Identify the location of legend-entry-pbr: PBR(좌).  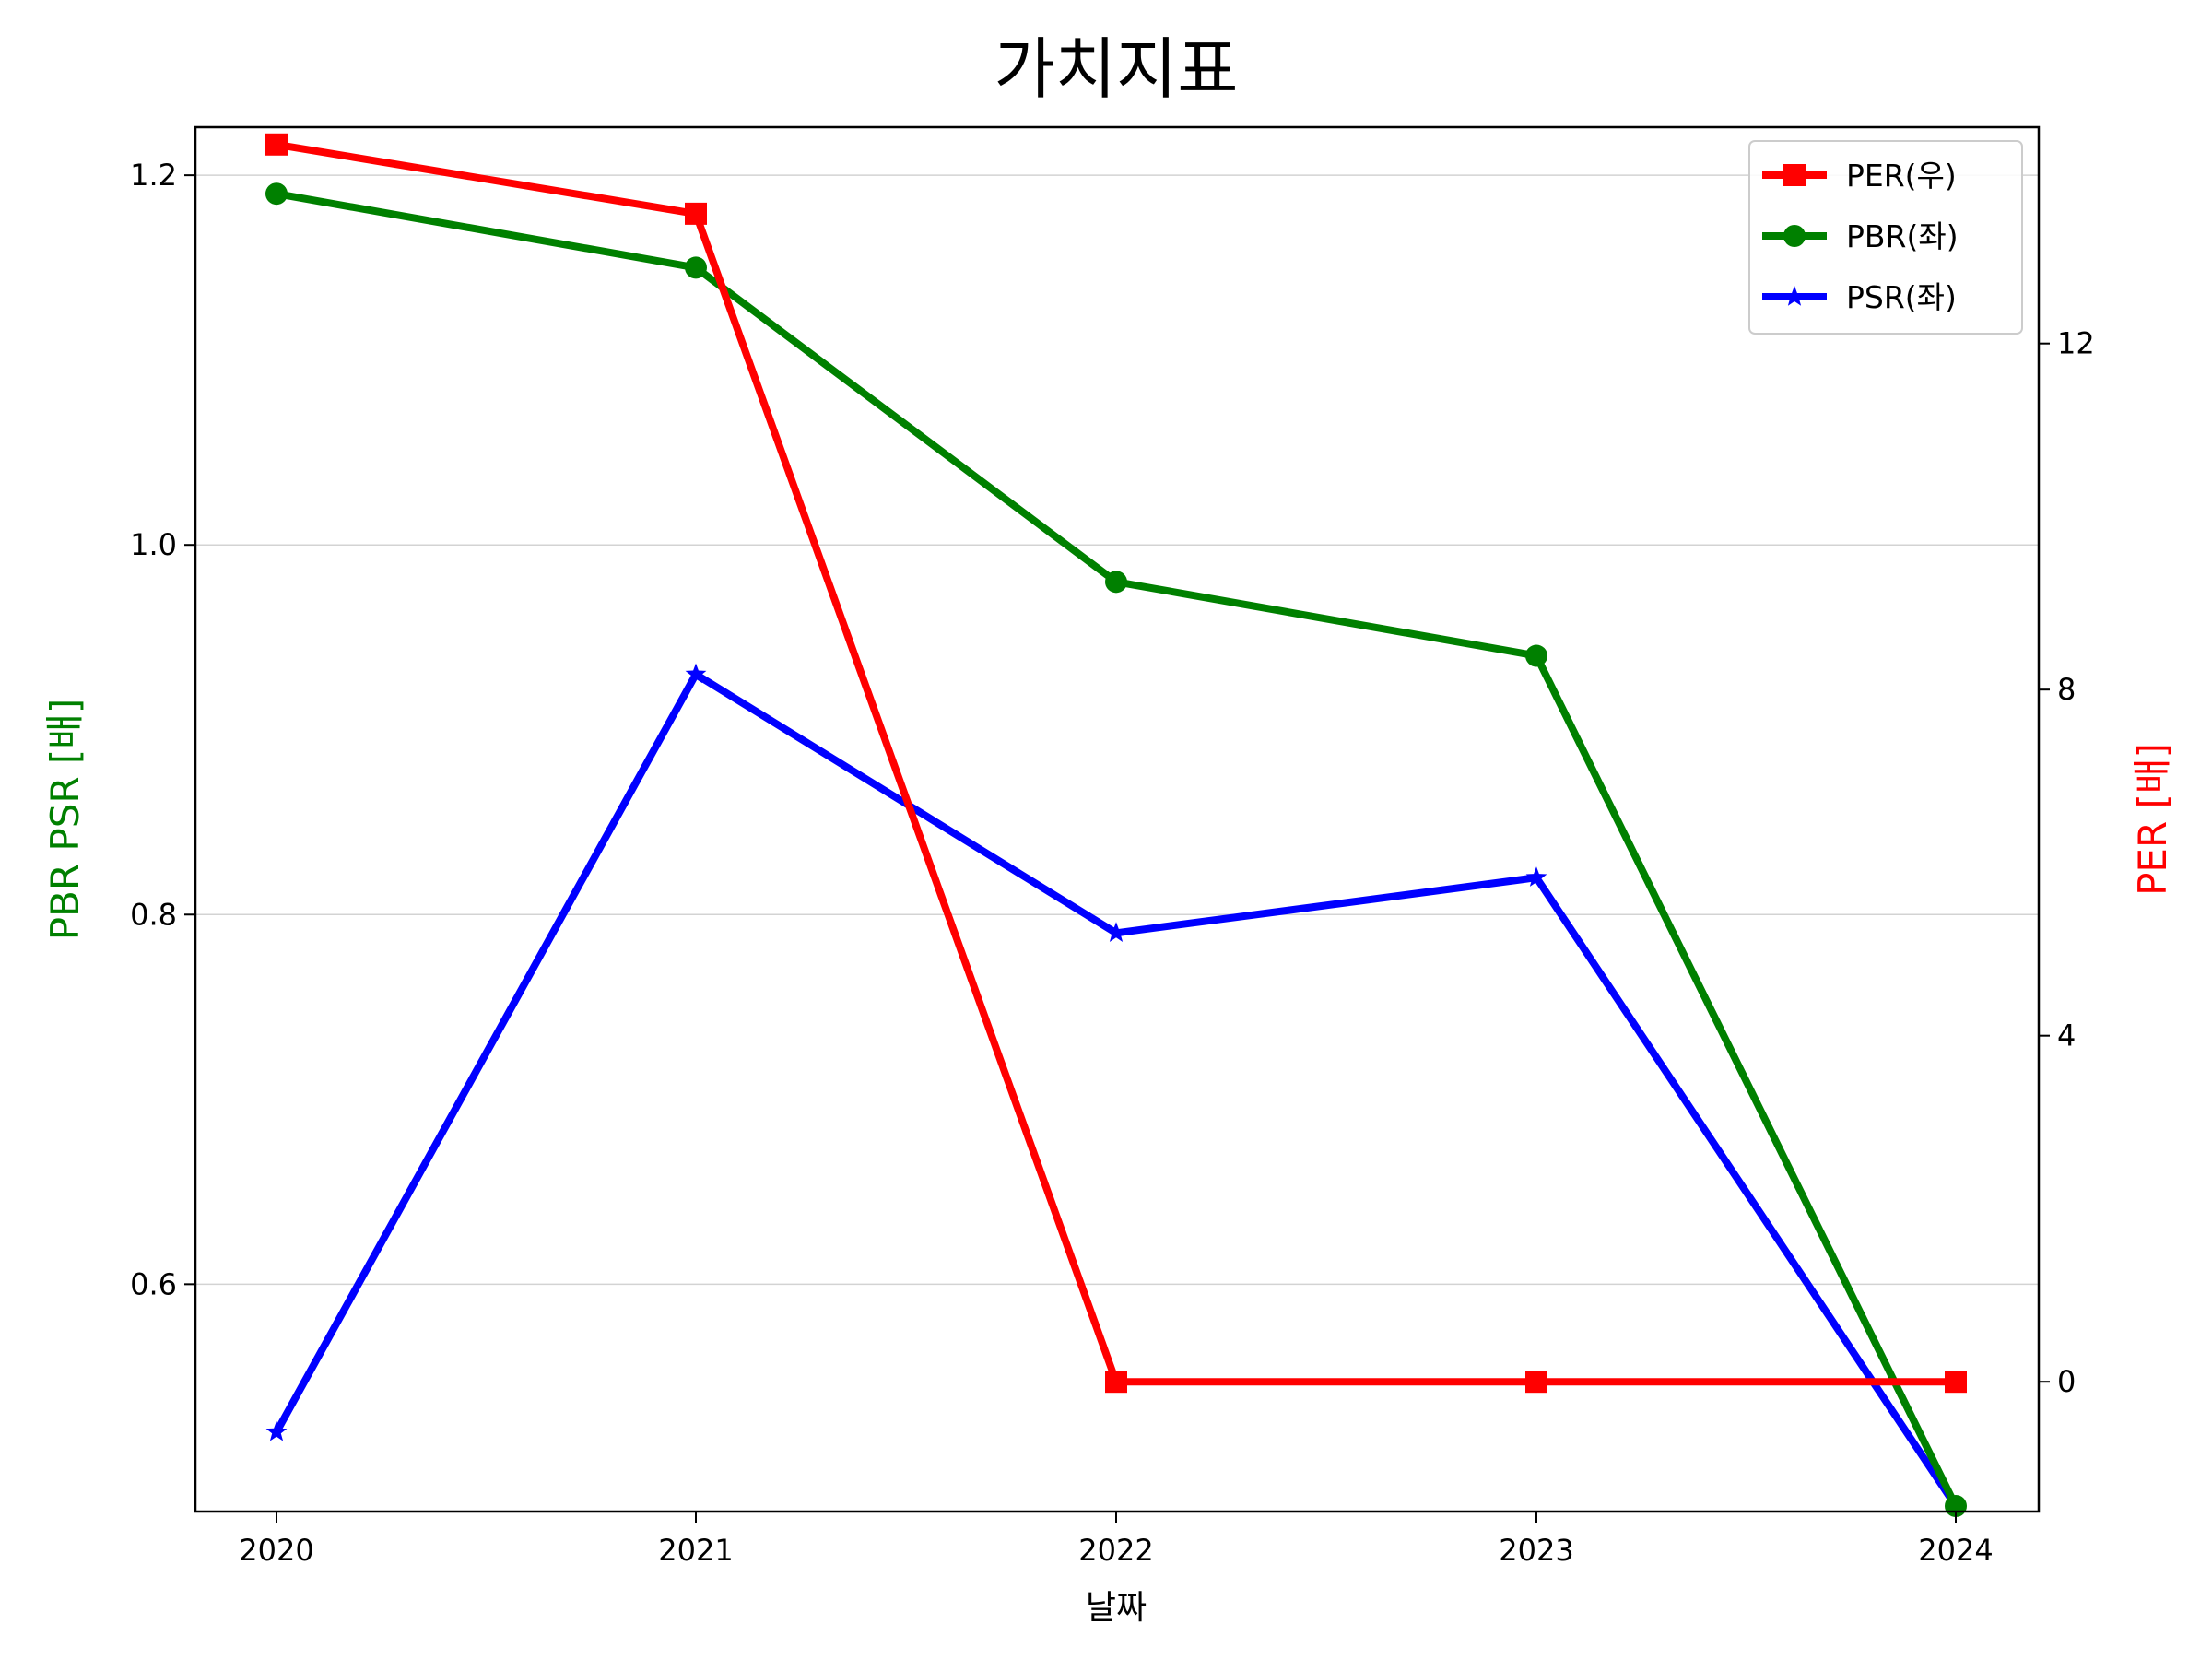
(1860, 236).